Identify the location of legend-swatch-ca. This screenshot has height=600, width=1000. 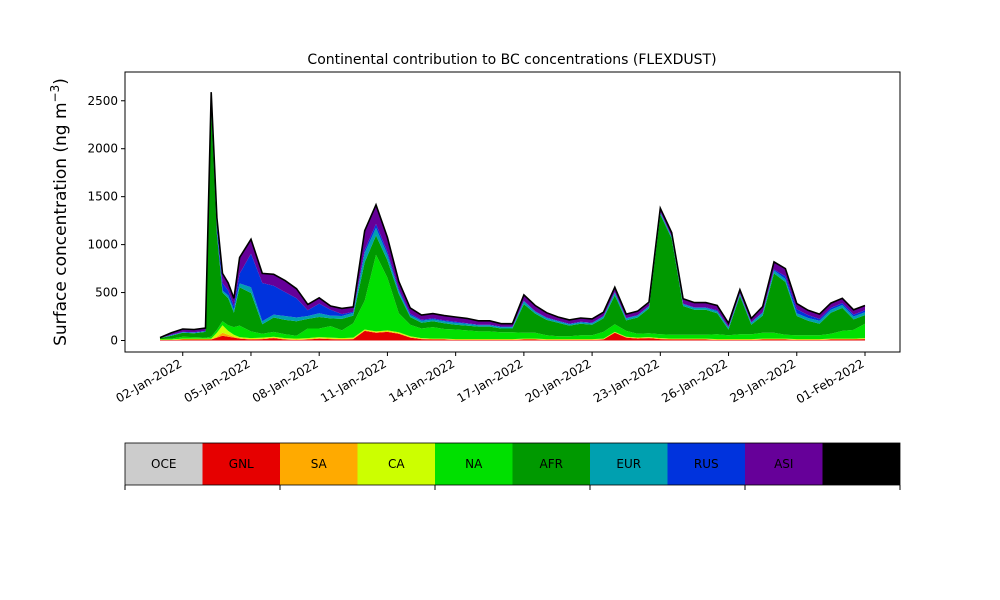
(396, 464).